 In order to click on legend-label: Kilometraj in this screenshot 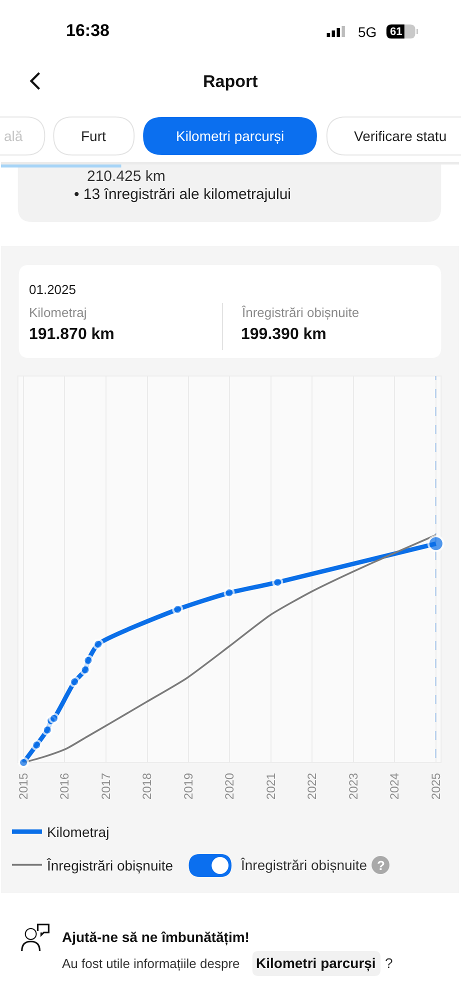, I will do `click(78, 832)`.